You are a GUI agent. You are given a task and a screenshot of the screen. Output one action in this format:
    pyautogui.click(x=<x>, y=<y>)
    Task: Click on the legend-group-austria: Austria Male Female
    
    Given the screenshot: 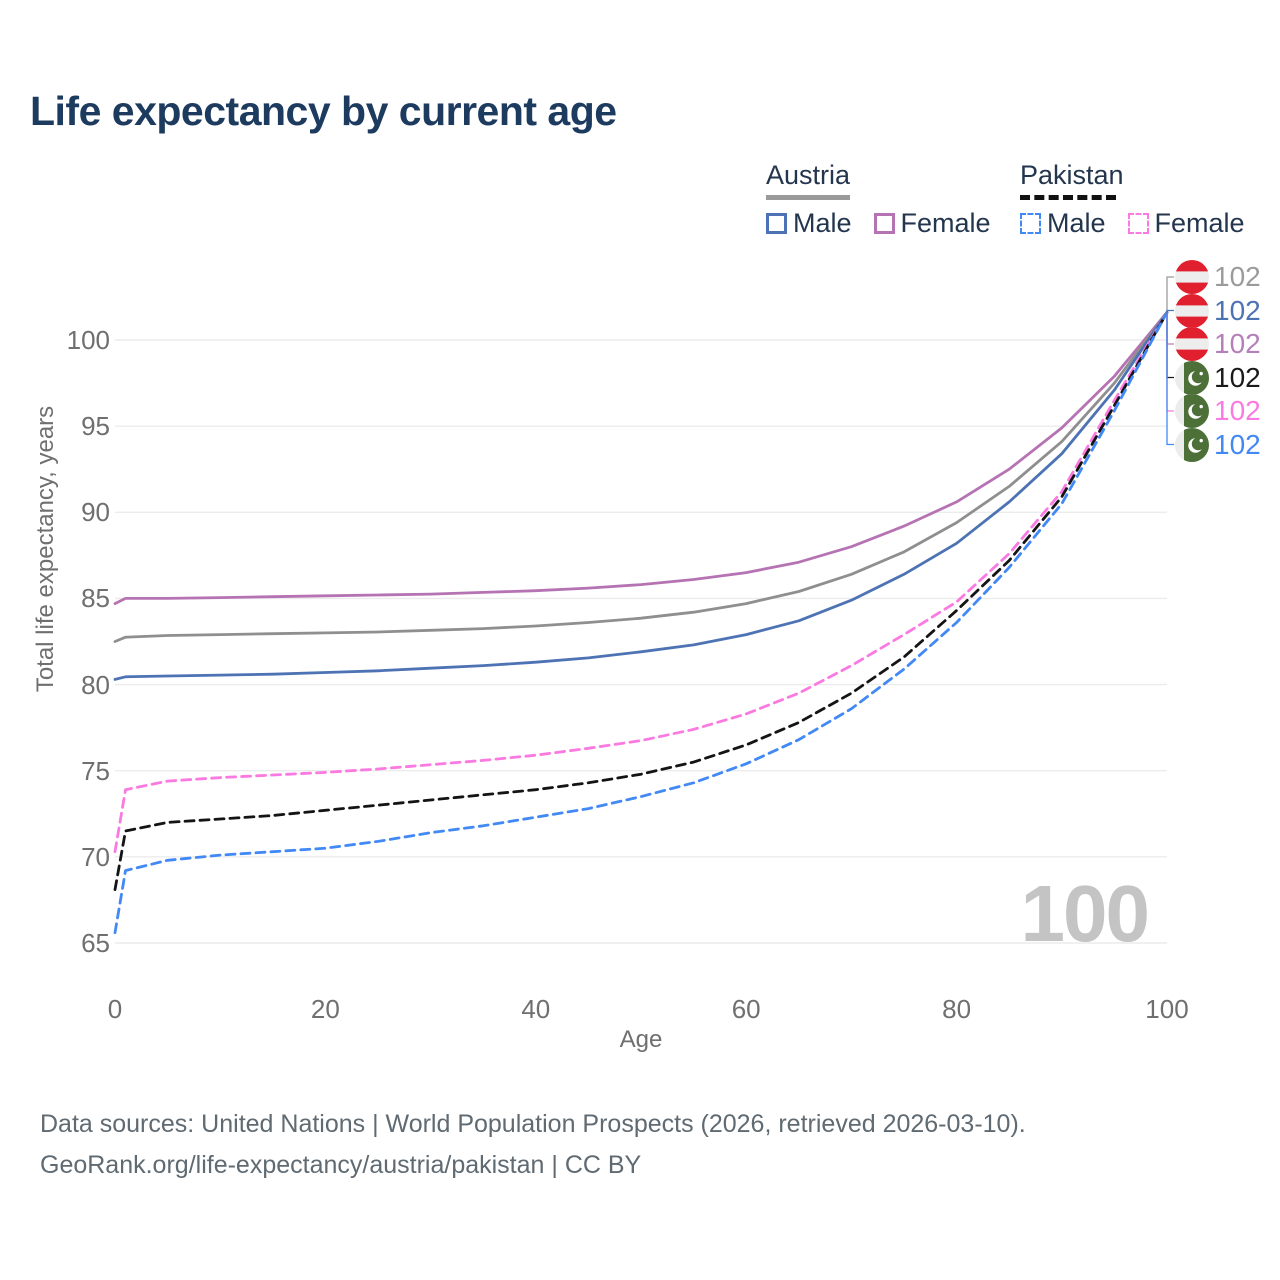 What is the action you would take?
    pyautogui.click(x=878, y=199)
    